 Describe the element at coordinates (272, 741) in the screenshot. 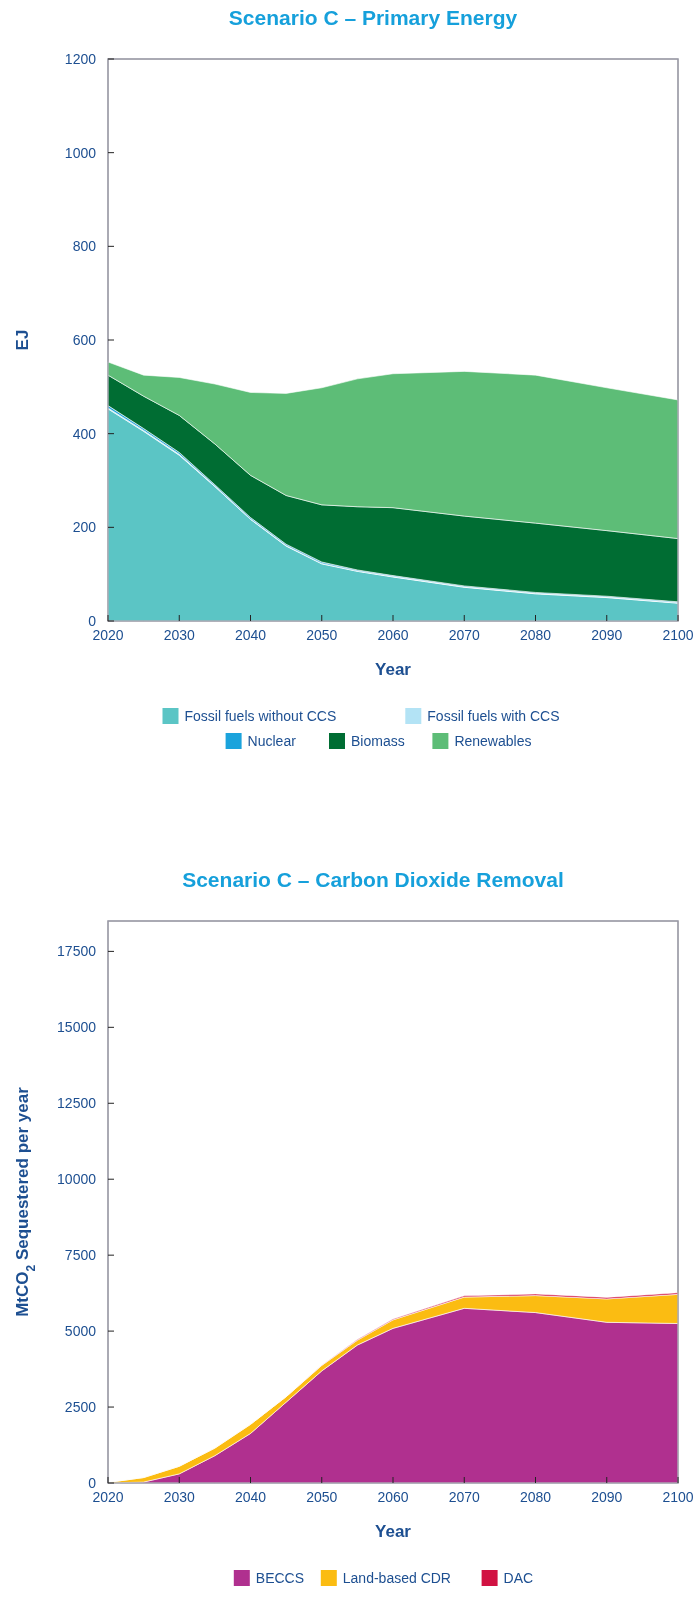

I see `legend-label: Nuclear` at that location.